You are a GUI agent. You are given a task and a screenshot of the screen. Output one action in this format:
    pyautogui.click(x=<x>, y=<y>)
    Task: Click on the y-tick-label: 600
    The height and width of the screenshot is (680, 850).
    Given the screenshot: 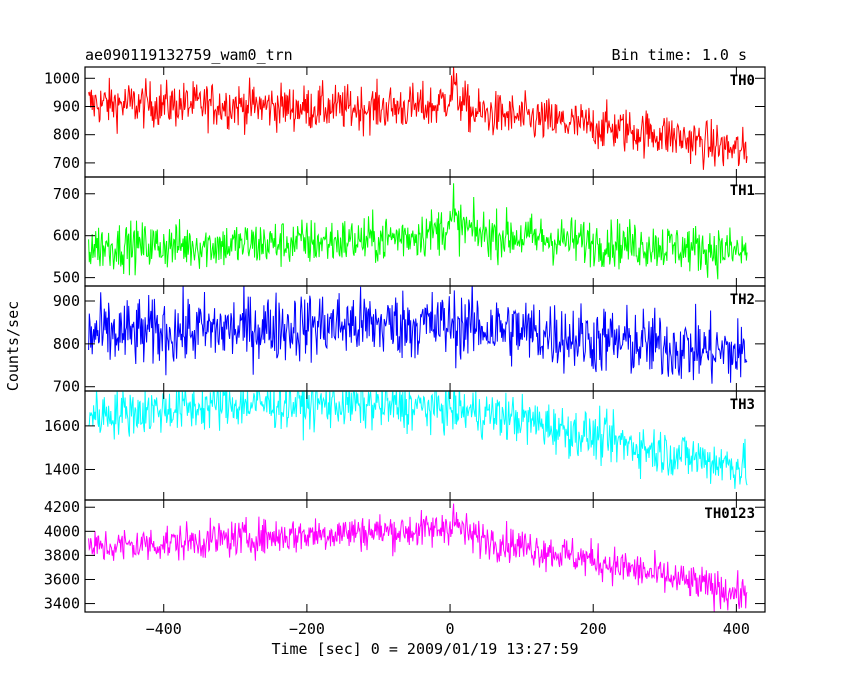 What is the action you would take?
    pyautogui.click(x=66, y=236)
    